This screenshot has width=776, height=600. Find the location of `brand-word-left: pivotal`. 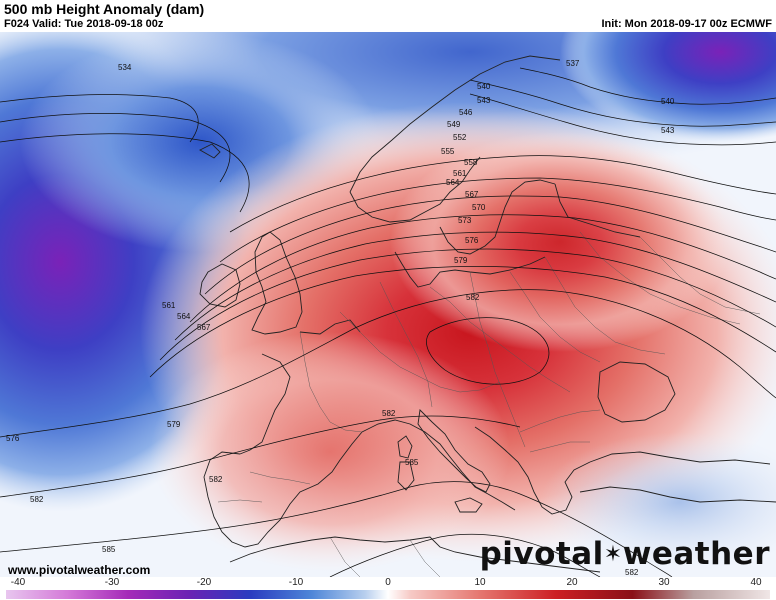

brand-word-left: pivotal is located at coordinates (541, 554).